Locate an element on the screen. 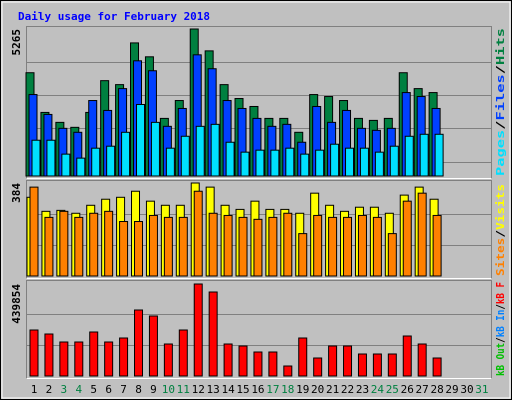 Image resolution: width=512 pixels, height=400 pixels. legend-entry: kB In is located at coordinates (500, 324).